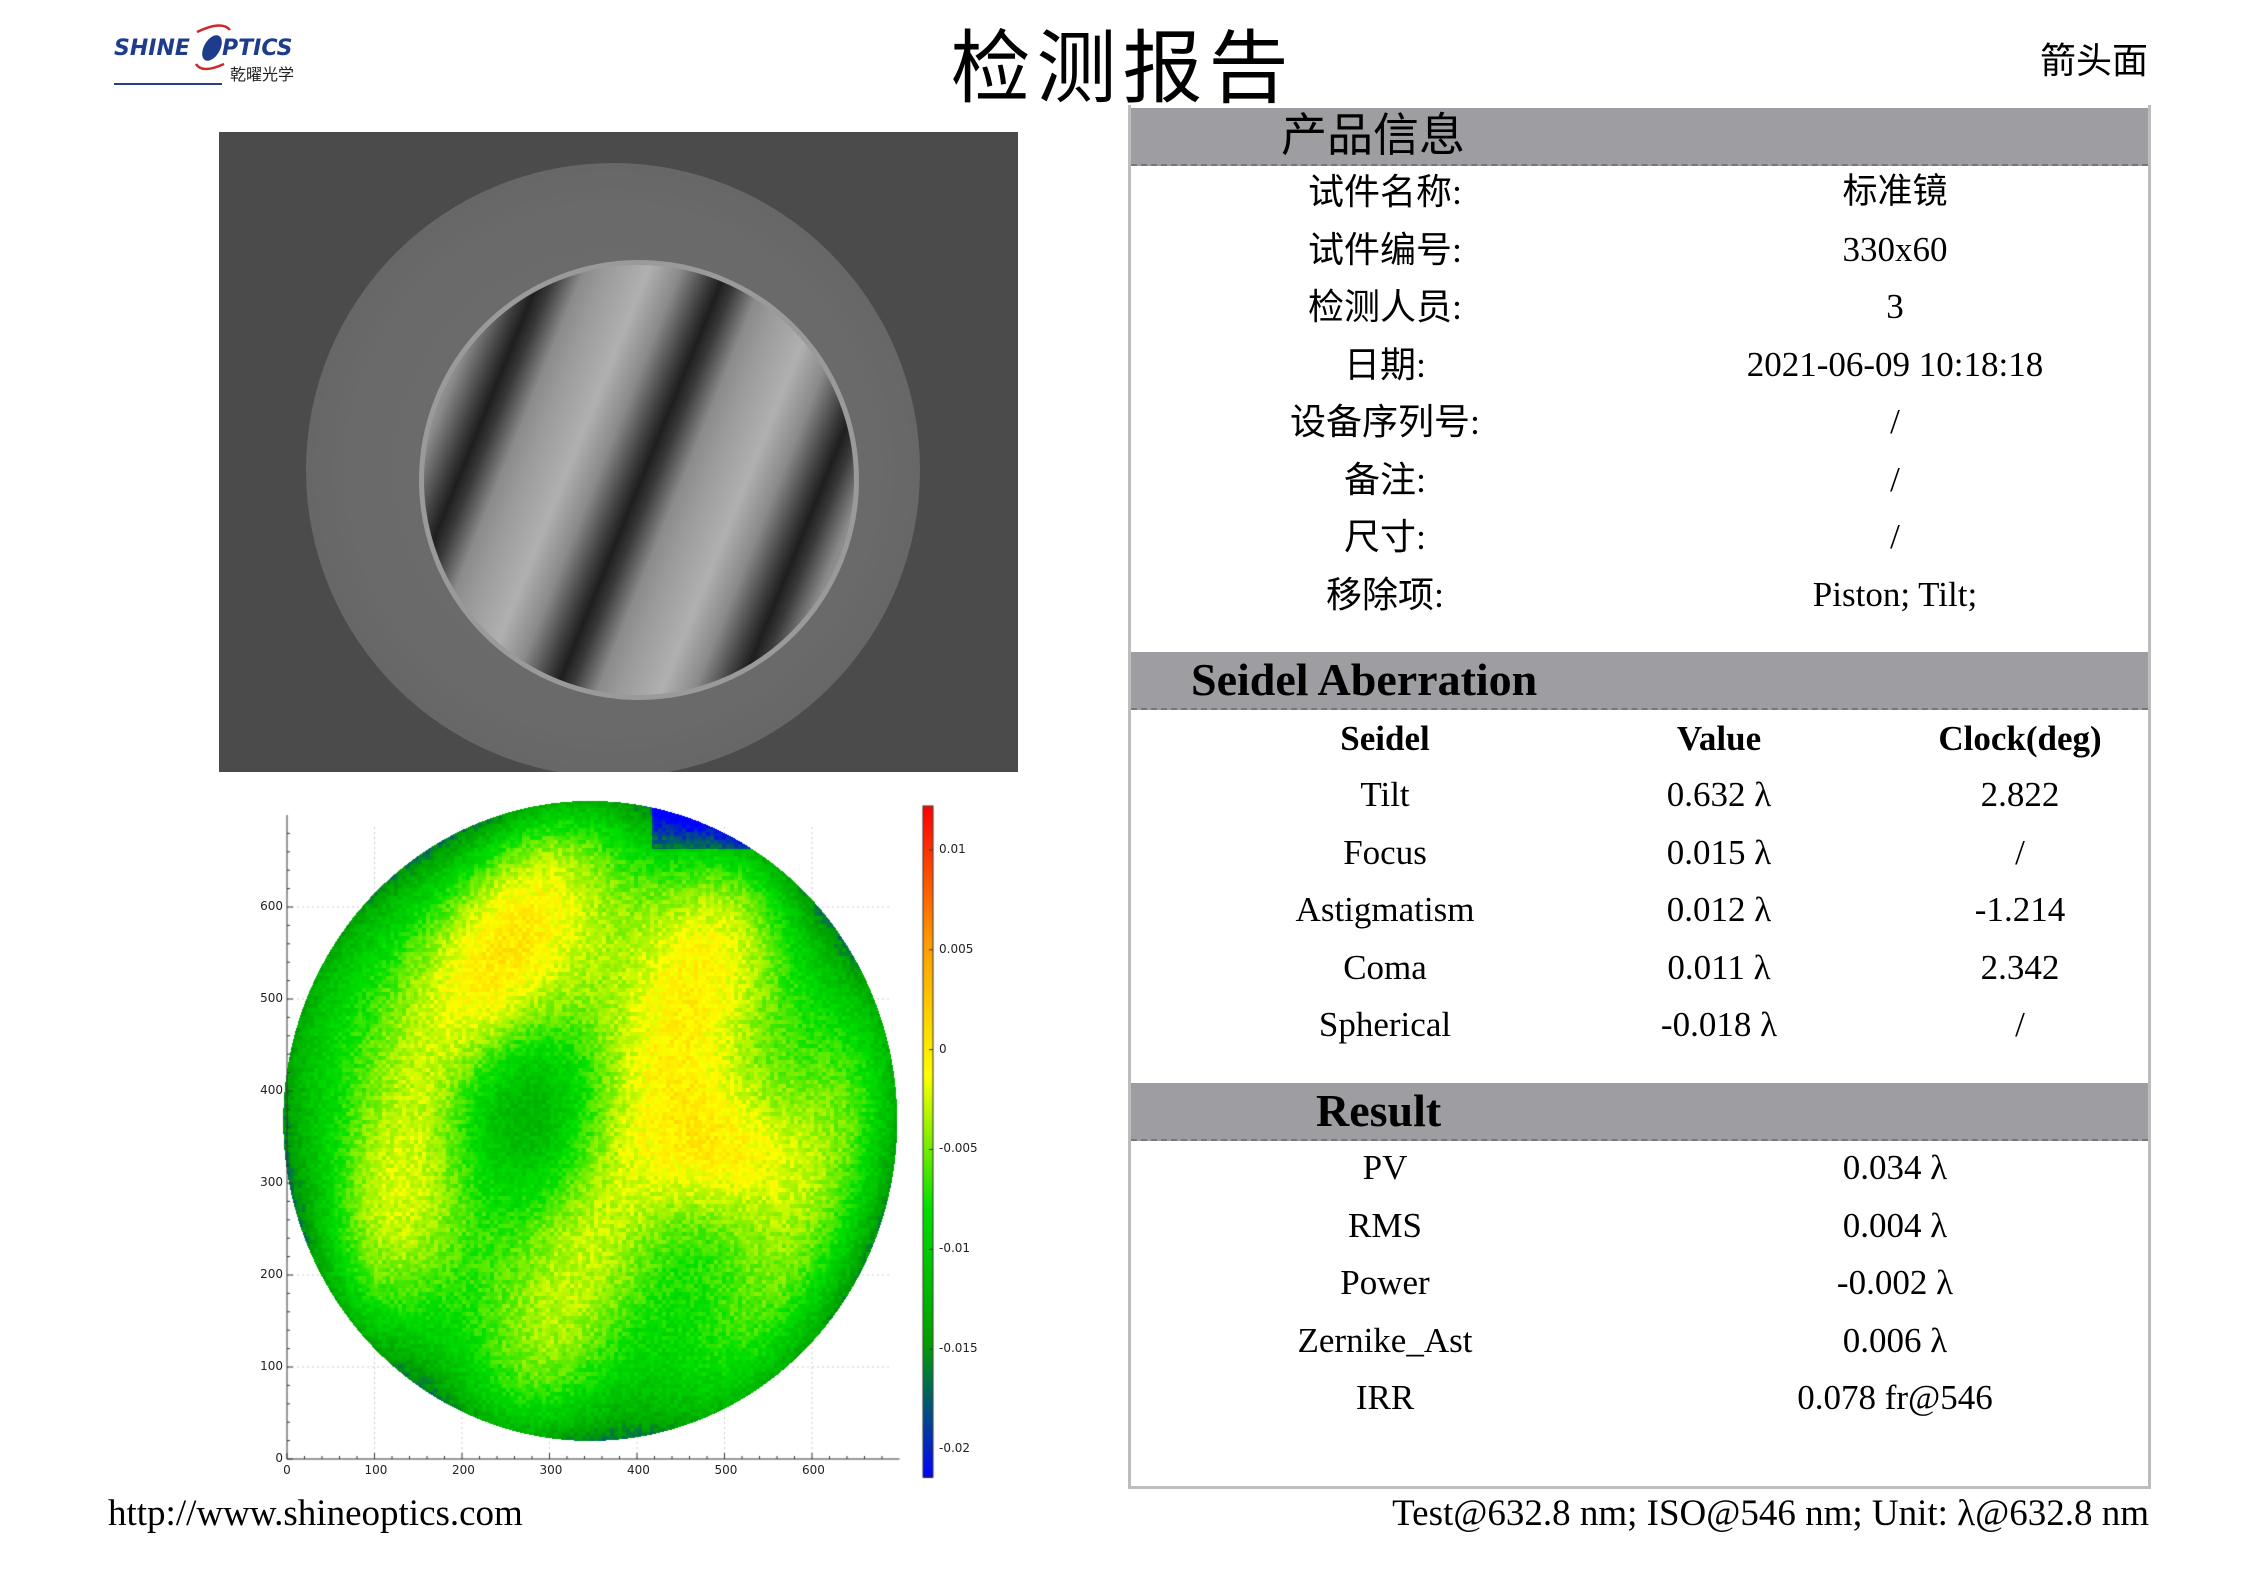 The image size is (2245, 1586). I want to click on surface-label: 箭头面, so click(2094, 61).